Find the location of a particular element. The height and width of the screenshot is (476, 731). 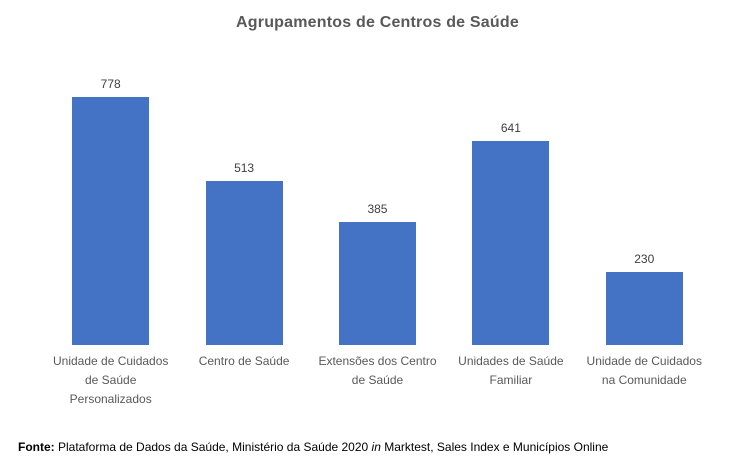

bar-value-label: 513 is located at coordinates (244, 168).